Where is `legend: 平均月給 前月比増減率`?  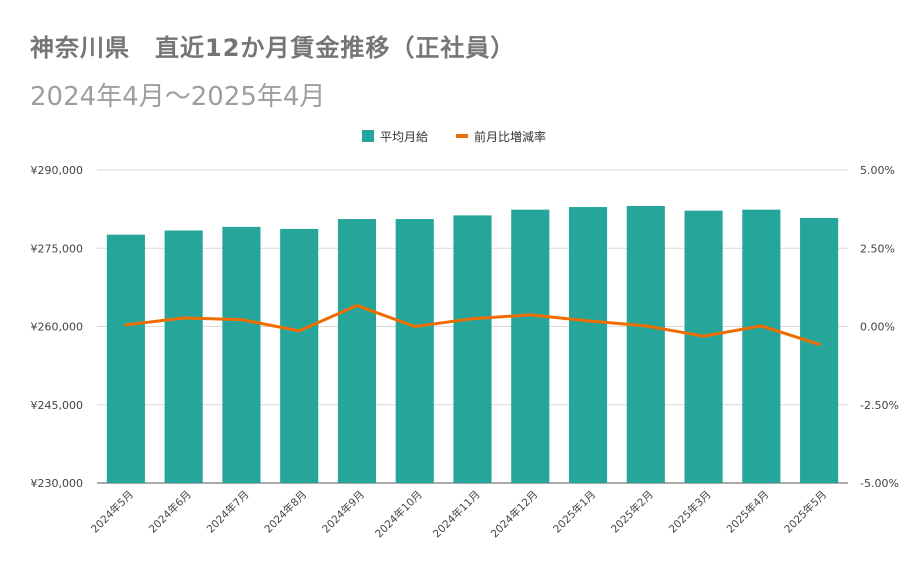 legend: 平均月給 前月比増減率 is located at coordinates (454, 136).